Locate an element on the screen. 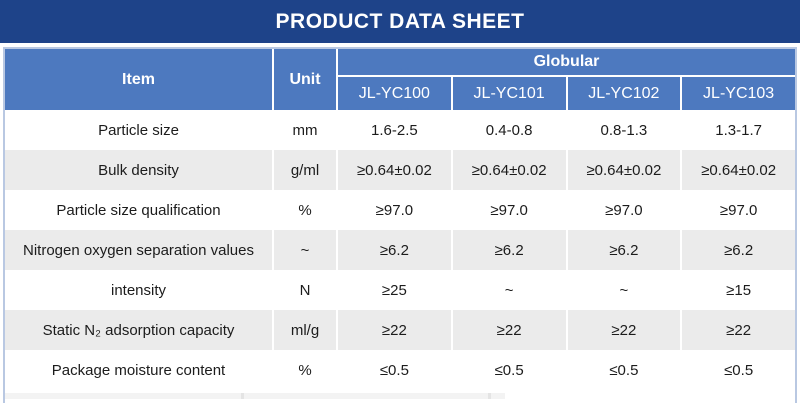 The height and width of the screenshot is (403, 800). row-unit: ~ is located at coordinates (306, 250).